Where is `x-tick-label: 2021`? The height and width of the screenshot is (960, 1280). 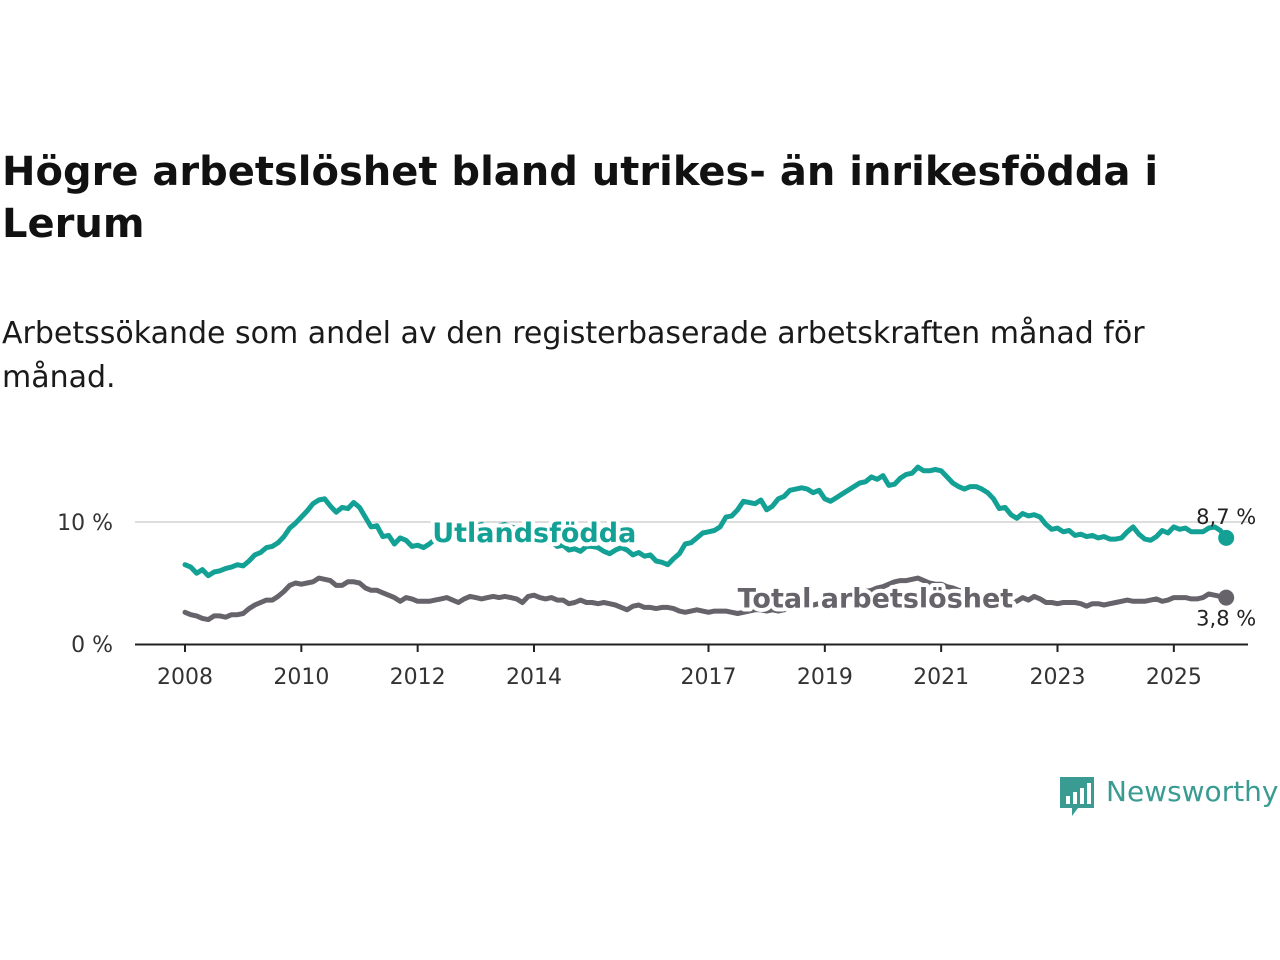 x-tick-label: 2021 is located at coordinates (941, 677).